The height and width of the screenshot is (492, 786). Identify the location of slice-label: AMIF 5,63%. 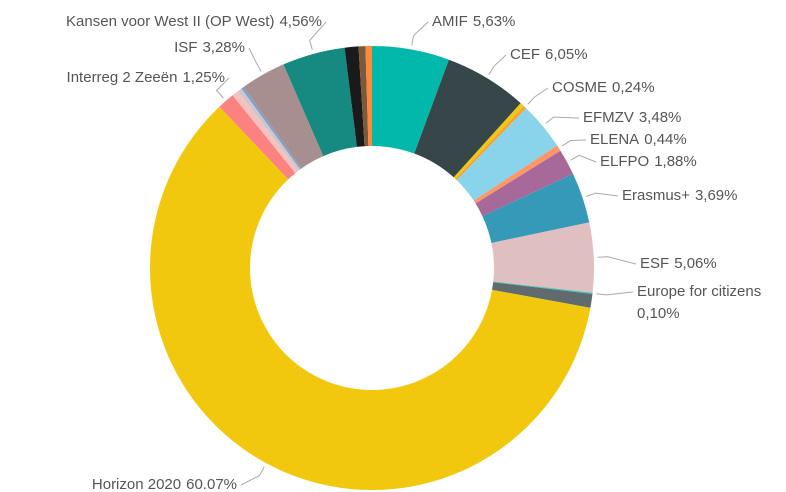
(473, 21).